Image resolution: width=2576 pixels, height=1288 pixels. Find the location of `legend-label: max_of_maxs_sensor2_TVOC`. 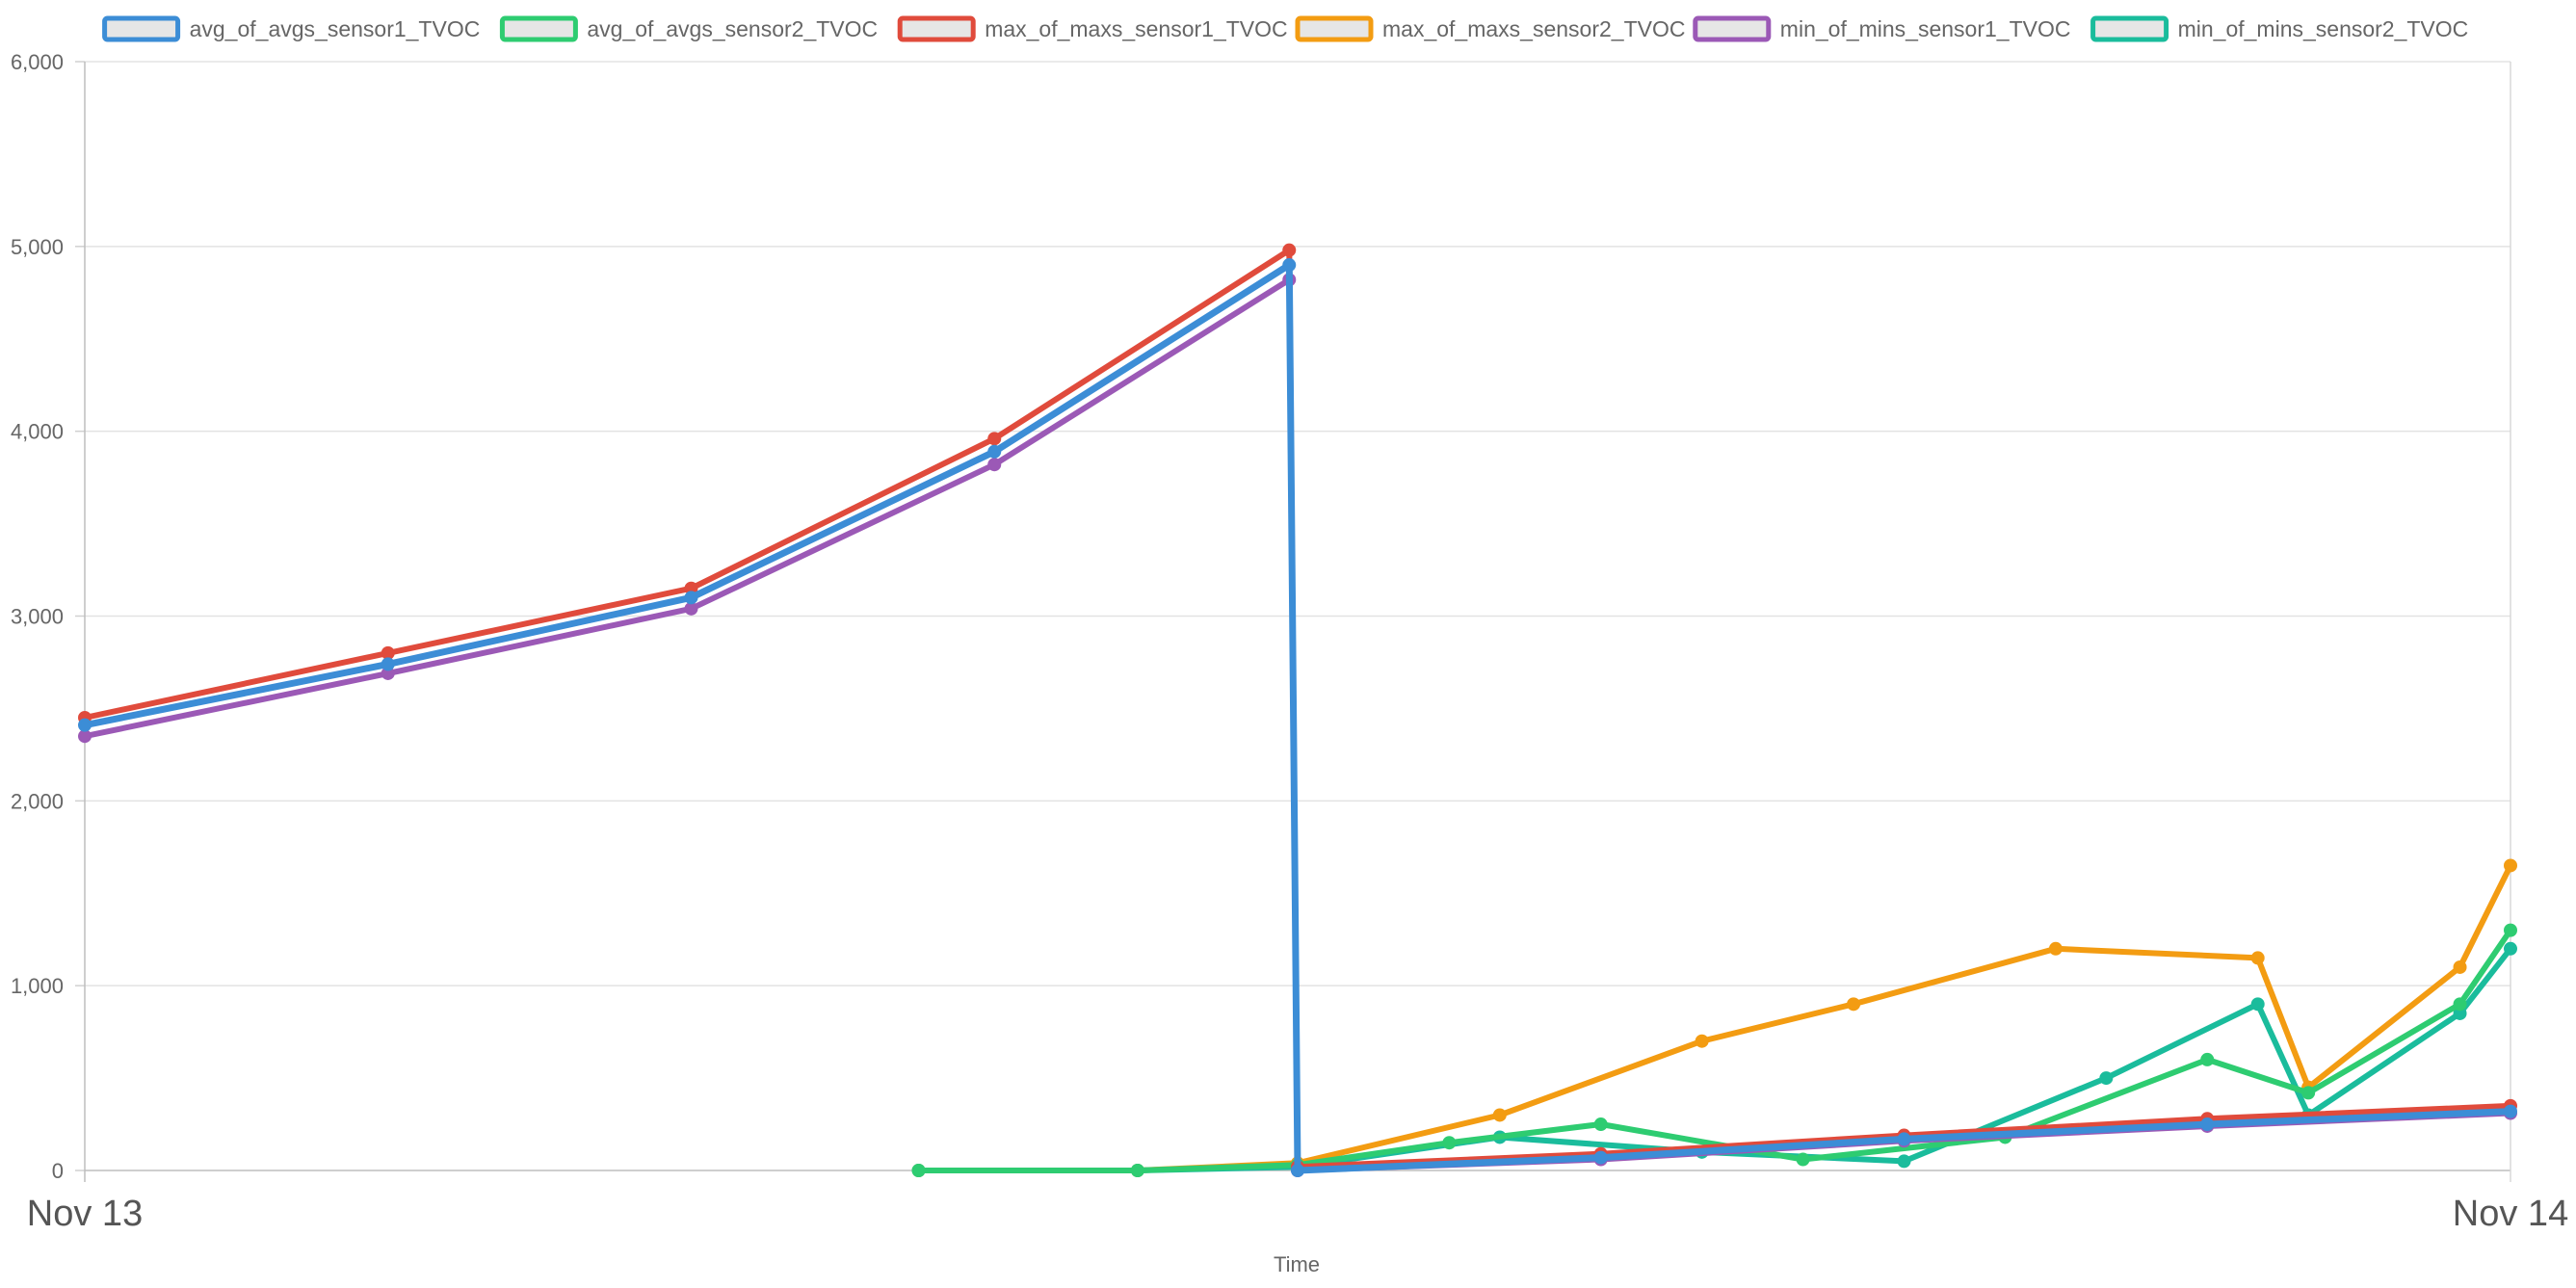

legend-label: max_of_maxs_sensor2_TVOC is located at coordinates (1533, 29).